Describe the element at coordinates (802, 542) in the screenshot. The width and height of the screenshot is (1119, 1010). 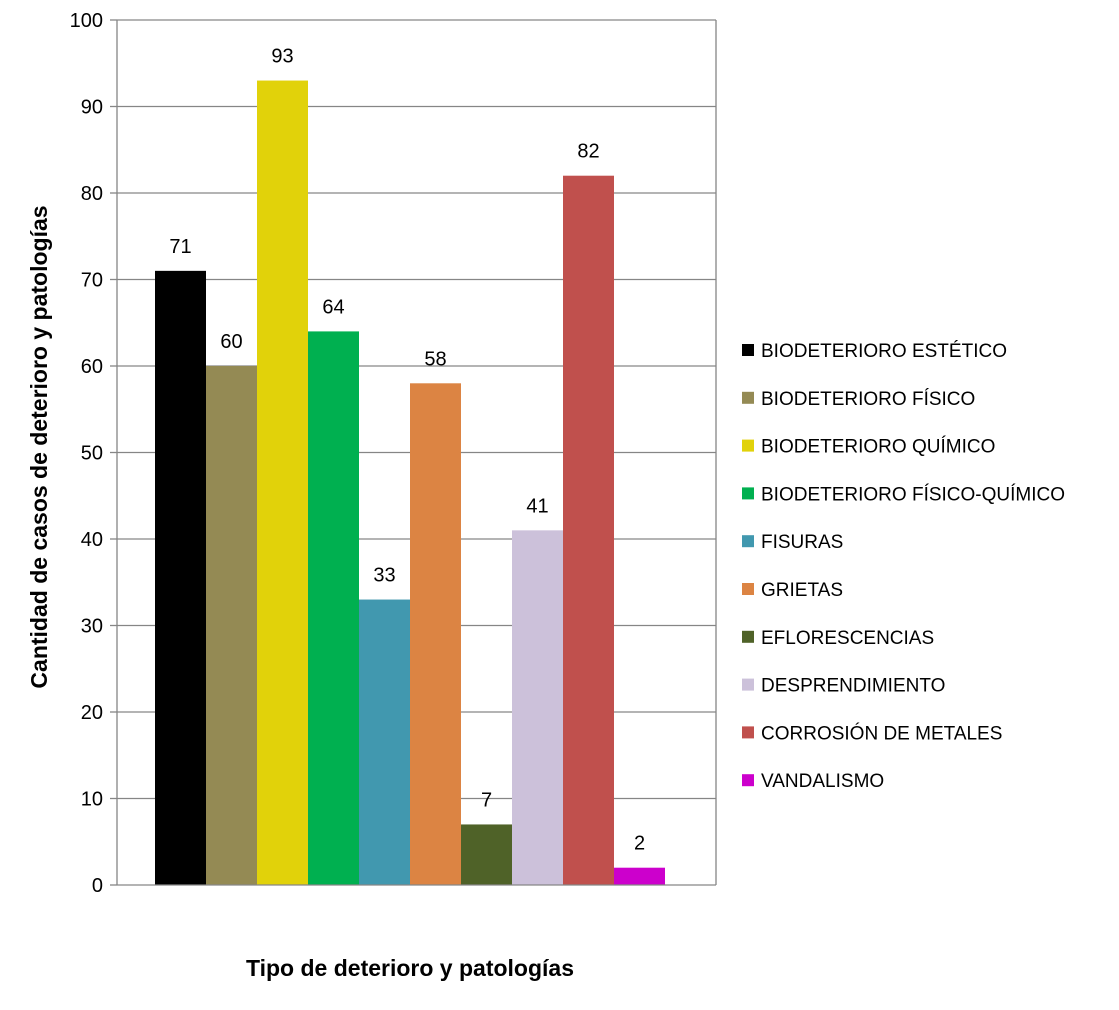
I see `legend-label: FISURAS` at that location.